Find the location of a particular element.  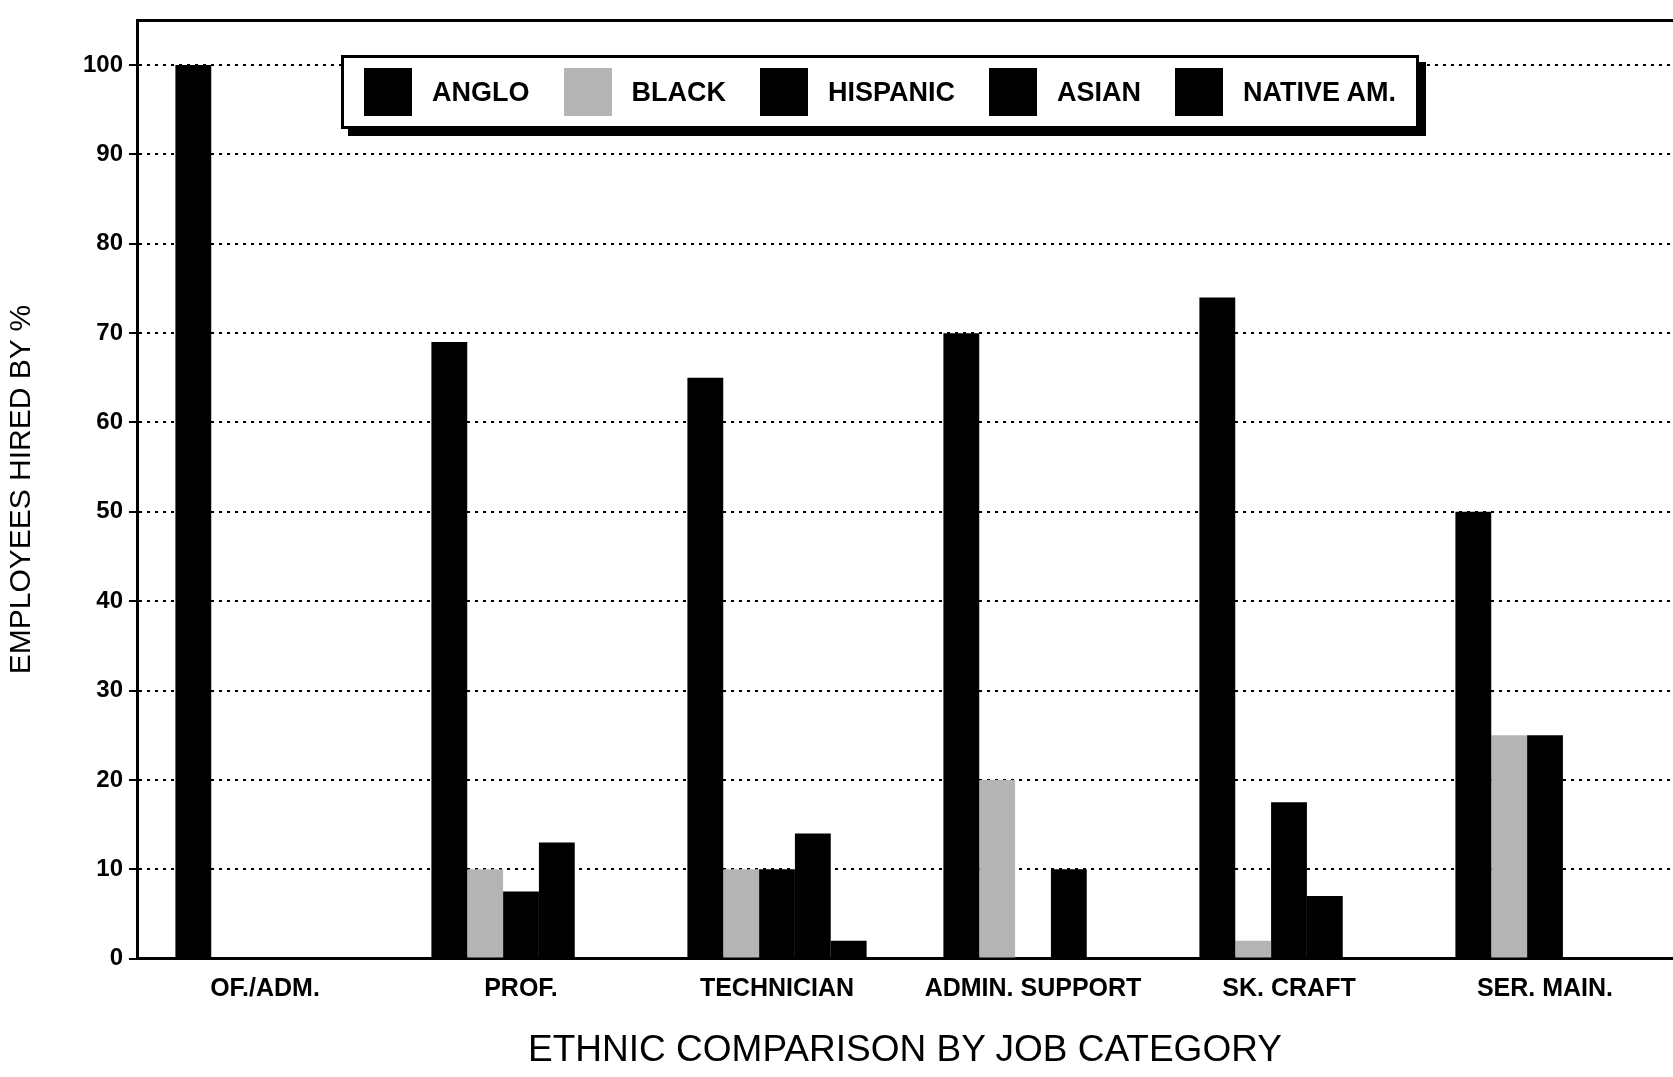

legend-label: ASIAN is located at coordinates (1099, 92).